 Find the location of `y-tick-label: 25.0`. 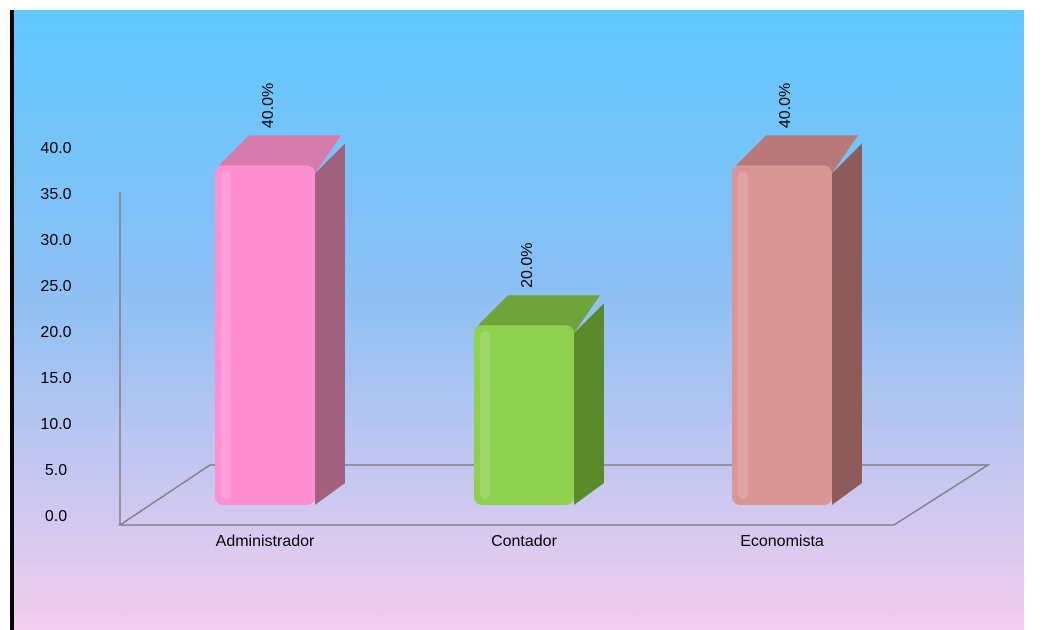

y-tick-label: 25.0 is located at coordinates (55, 286).